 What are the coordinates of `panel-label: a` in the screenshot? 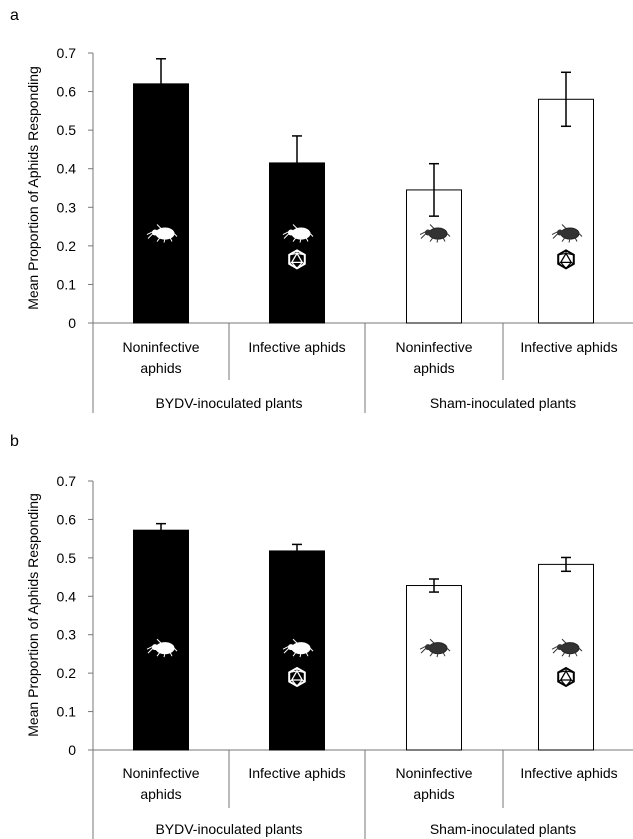 It's located at (14, 15).